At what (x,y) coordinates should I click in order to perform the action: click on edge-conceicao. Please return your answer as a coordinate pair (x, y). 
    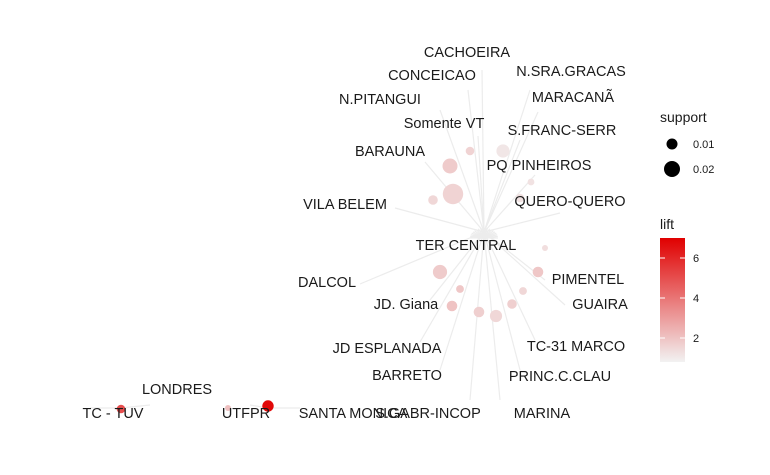
    Looking at the image, I should click on (476, 161).